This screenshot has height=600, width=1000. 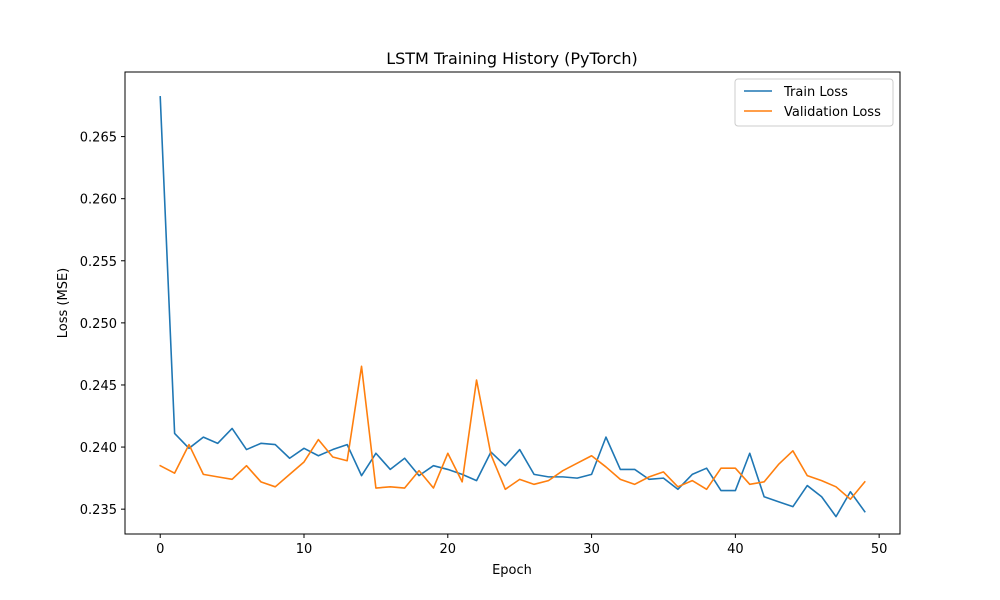 I want to click on legend-box, so click(x=814, y=102).